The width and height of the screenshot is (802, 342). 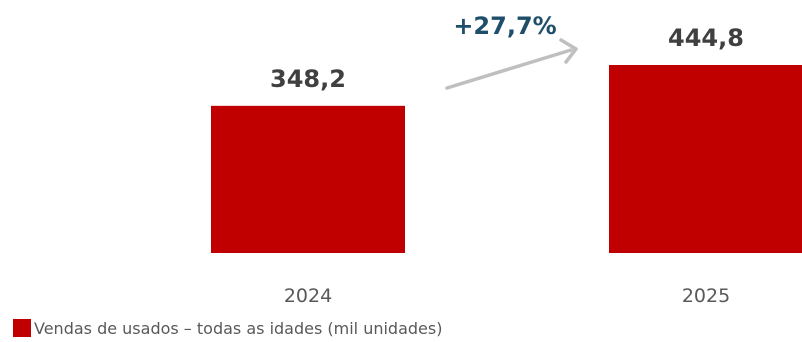 What do you see at coordinates (308, 79) in the screenshot?
I see `value-label-2024: 348,2` at bounding box center [308, 79].